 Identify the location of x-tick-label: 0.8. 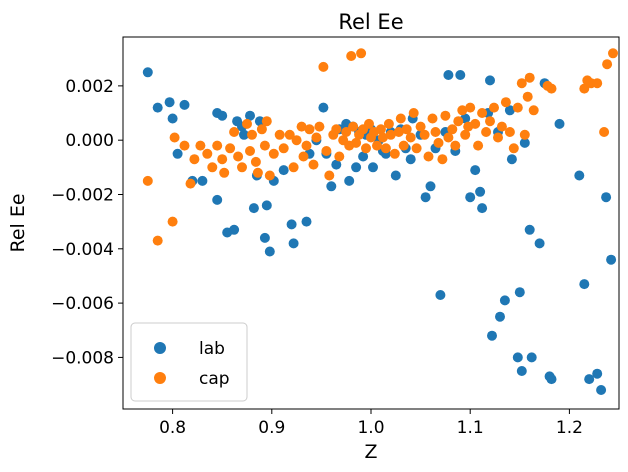
(172, 428).